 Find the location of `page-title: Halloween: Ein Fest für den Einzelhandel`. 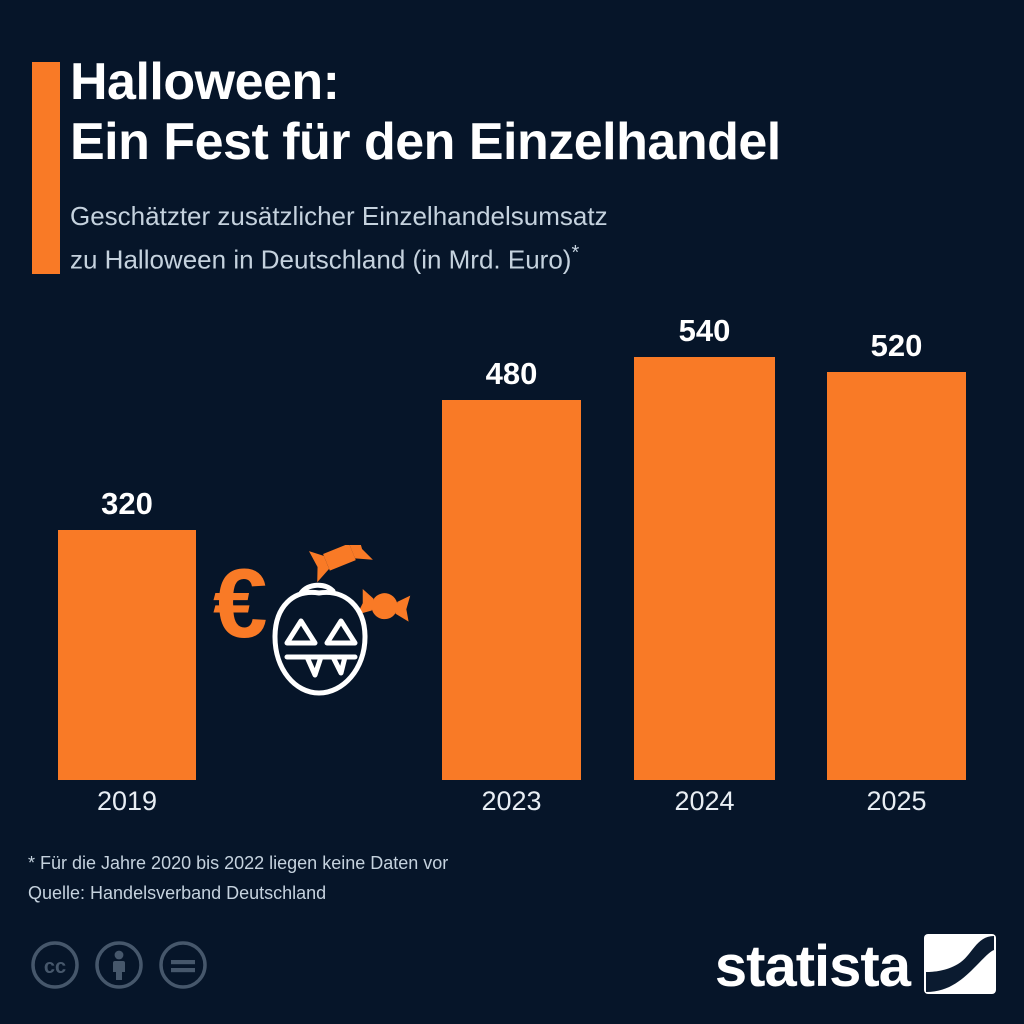

page-title: Halloween: Ein Fest für den Einzelhandel is located at coordinates (520, 112).